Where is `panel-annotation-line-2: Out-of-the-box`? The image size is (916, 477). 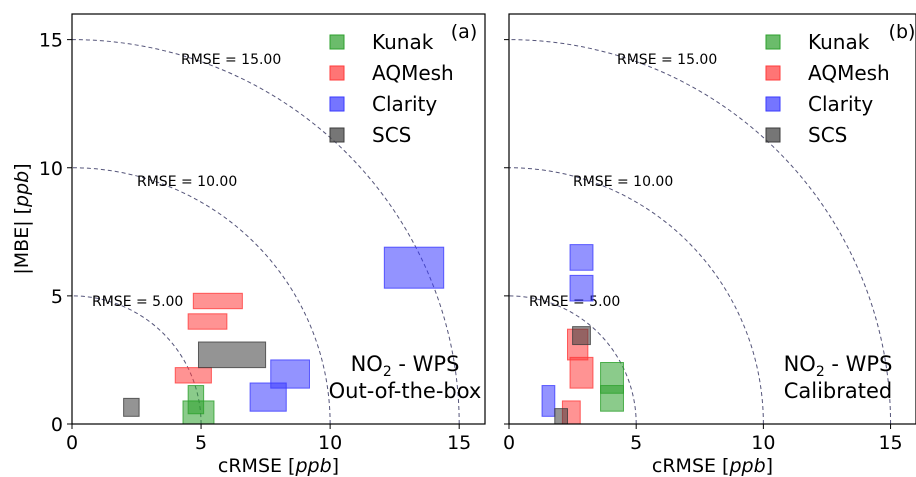
panel-annotation-line-2: Out-of-the-box is located at coordinates (405, 391).